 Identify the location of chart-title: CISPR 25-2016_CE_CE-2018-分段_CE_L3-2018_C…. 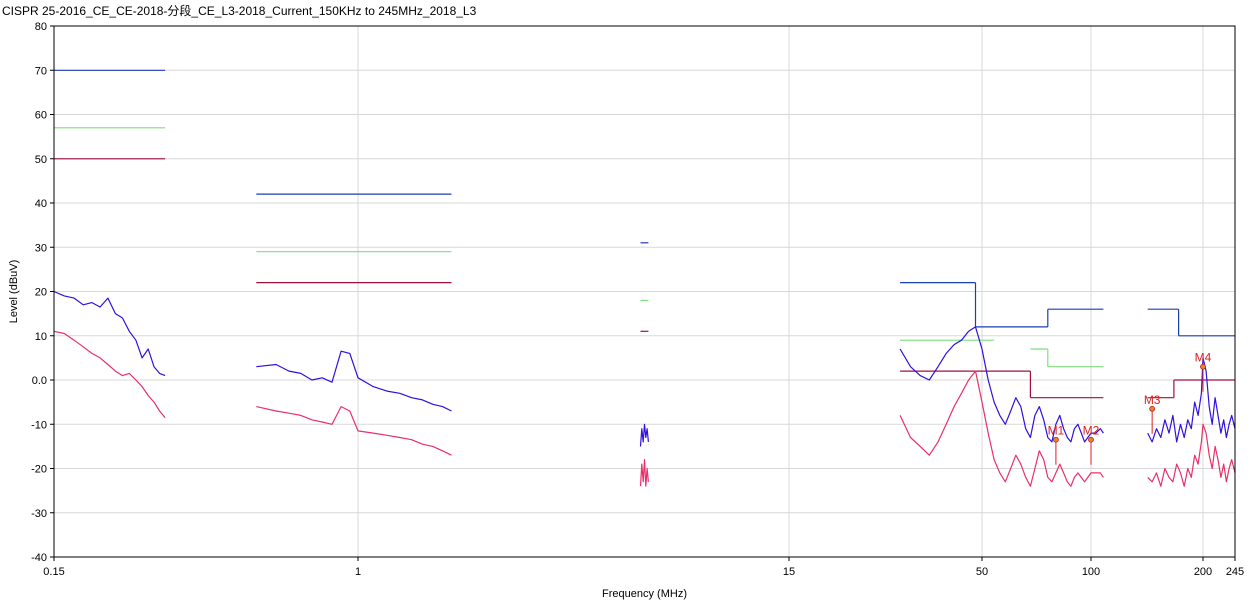
(239, 11).